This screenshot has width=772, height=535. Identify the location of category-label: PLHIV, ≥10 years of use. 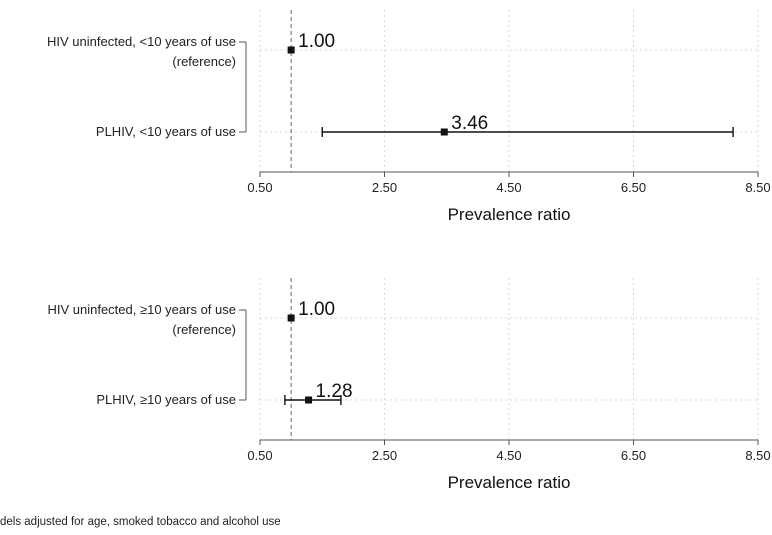
(166, 399).